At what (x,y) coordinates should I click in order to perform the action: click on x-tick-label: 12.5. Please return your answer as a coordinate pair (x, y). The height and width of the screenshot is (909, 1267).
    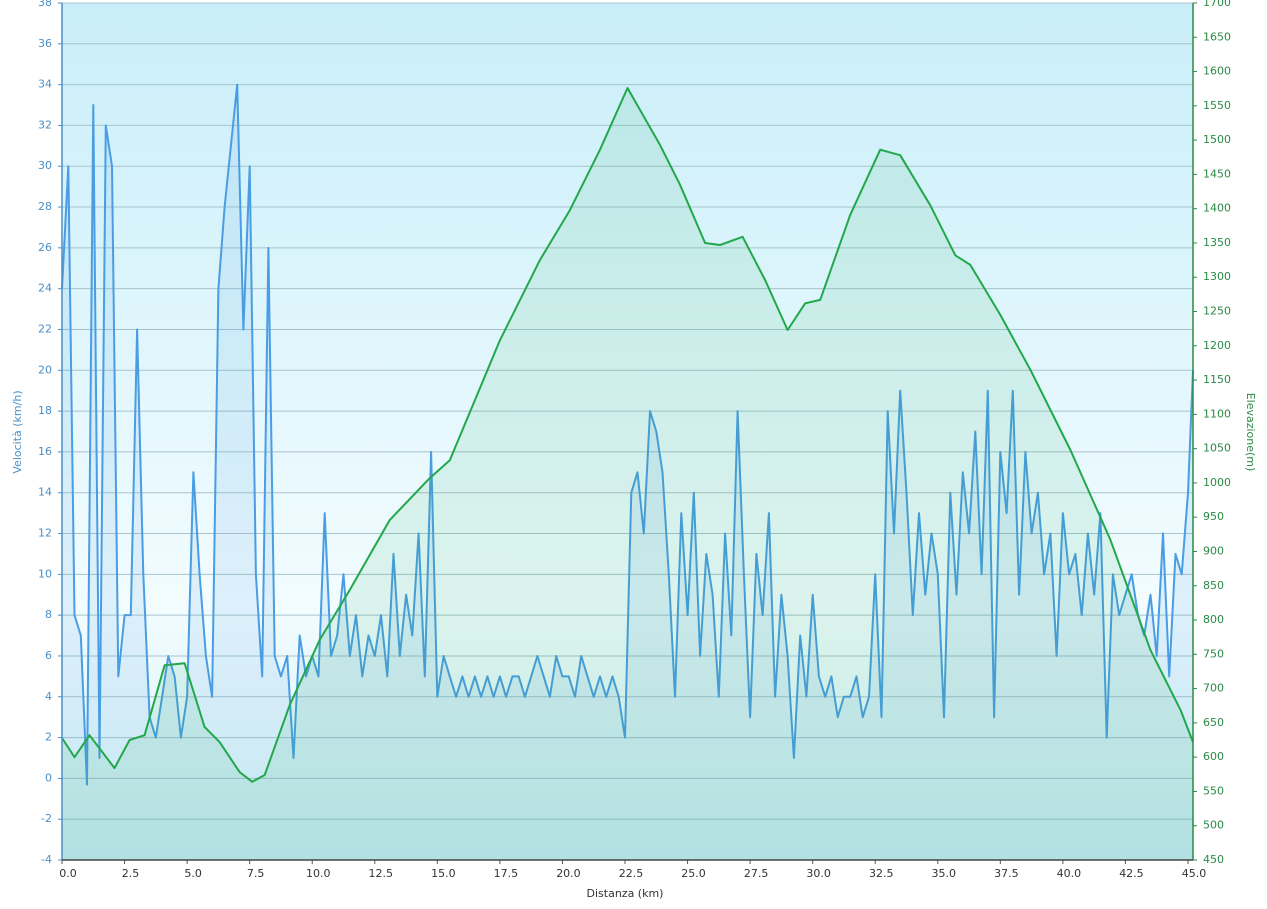
    Looking at the image, I should click on (381, 873).